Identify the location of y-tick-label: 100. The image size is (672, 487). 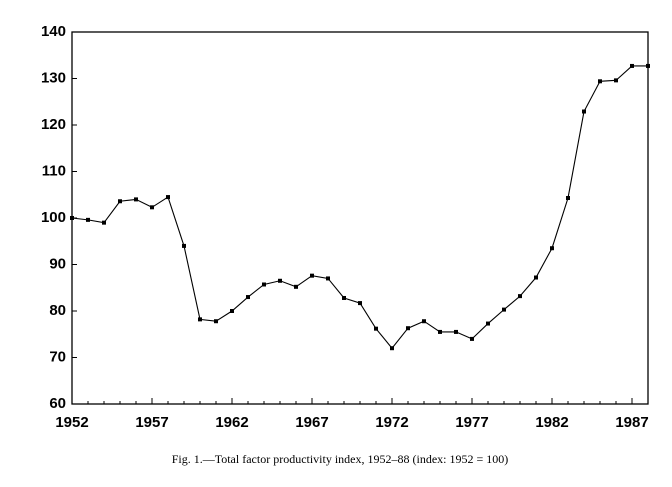
(53, 217).